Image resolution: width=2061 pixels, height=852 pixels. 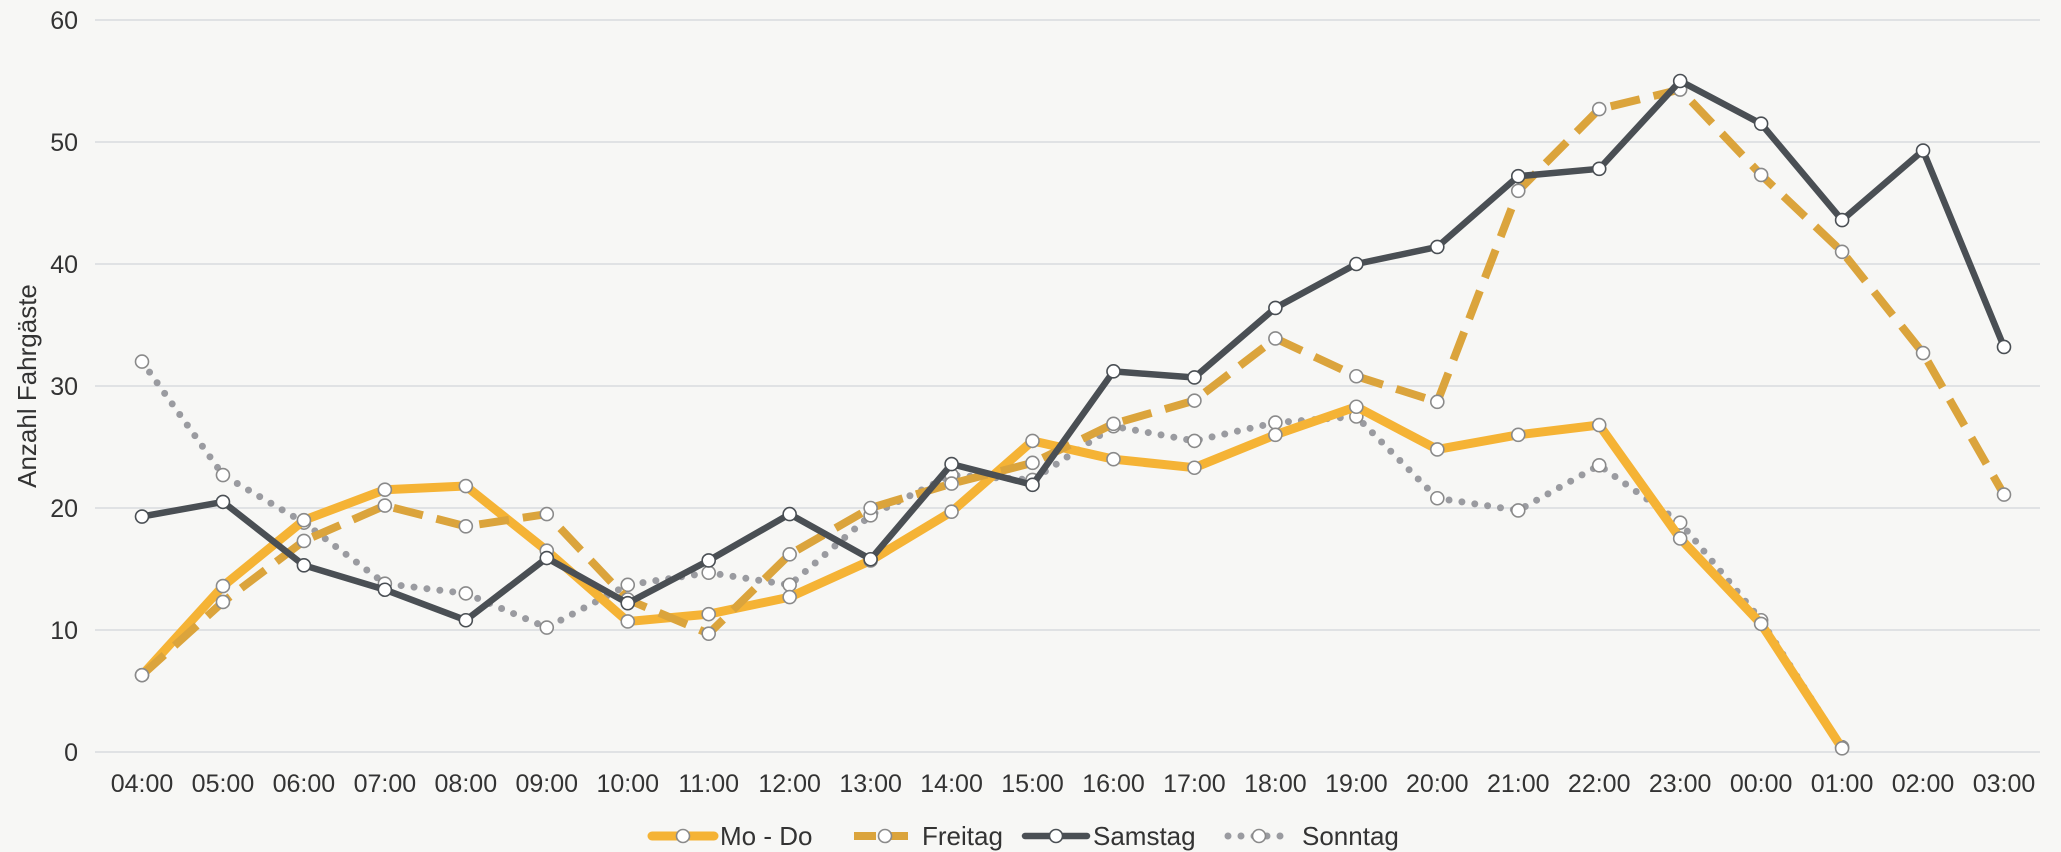 I want to click on y-tick-label: 60, so click(x=64, y=21).